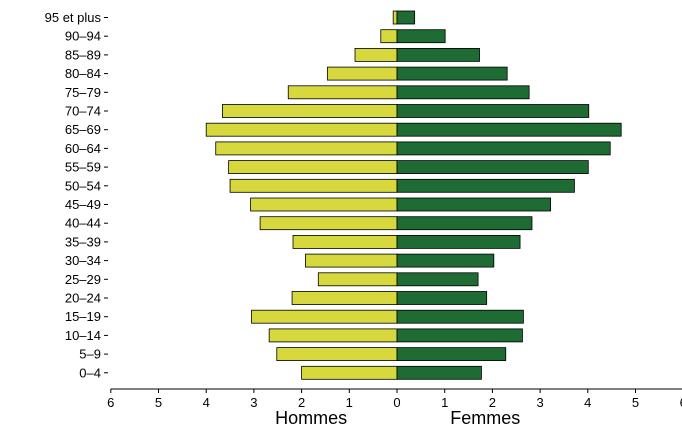  I want to click on y-tick-label: 0–4, so click(90, 372).